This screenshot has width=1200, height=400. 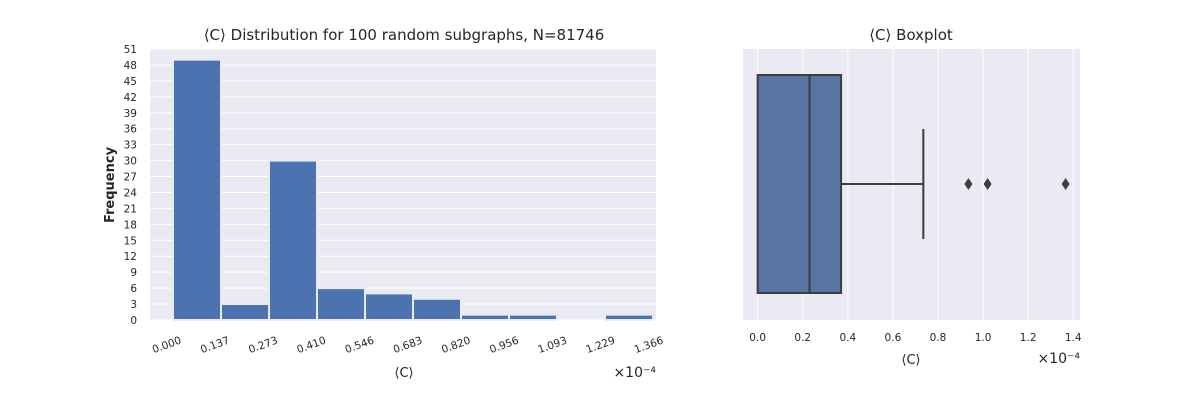 I want to click on boxplot-x-tick-label: 1.4, so click(x=1073, y=338).